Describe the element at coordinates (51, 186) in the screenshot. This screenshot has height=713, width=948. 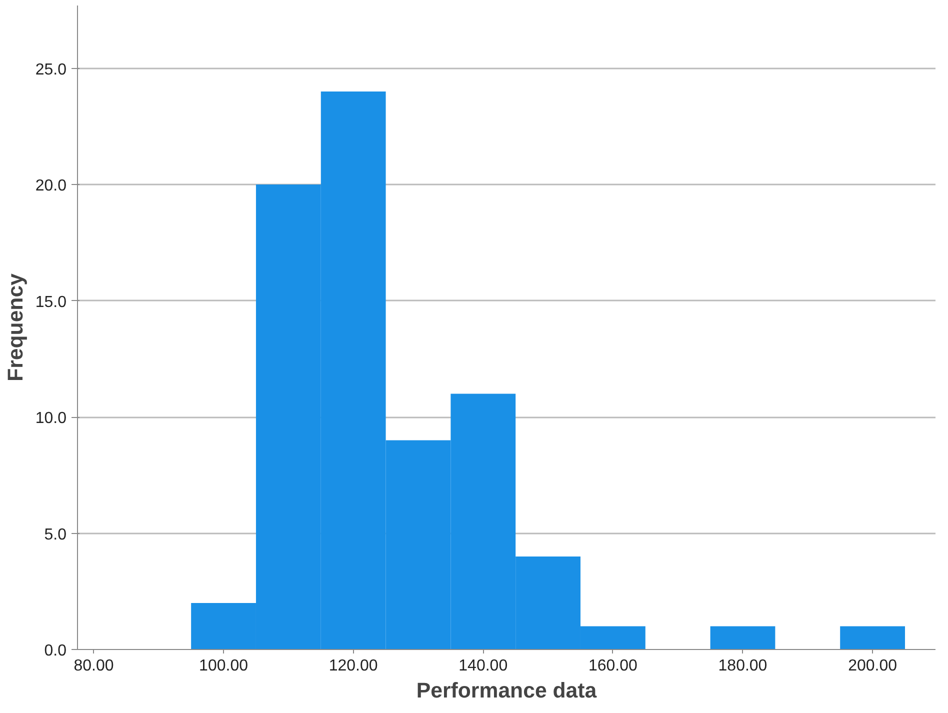
I see `y-tick-label: 20.0` at that location.